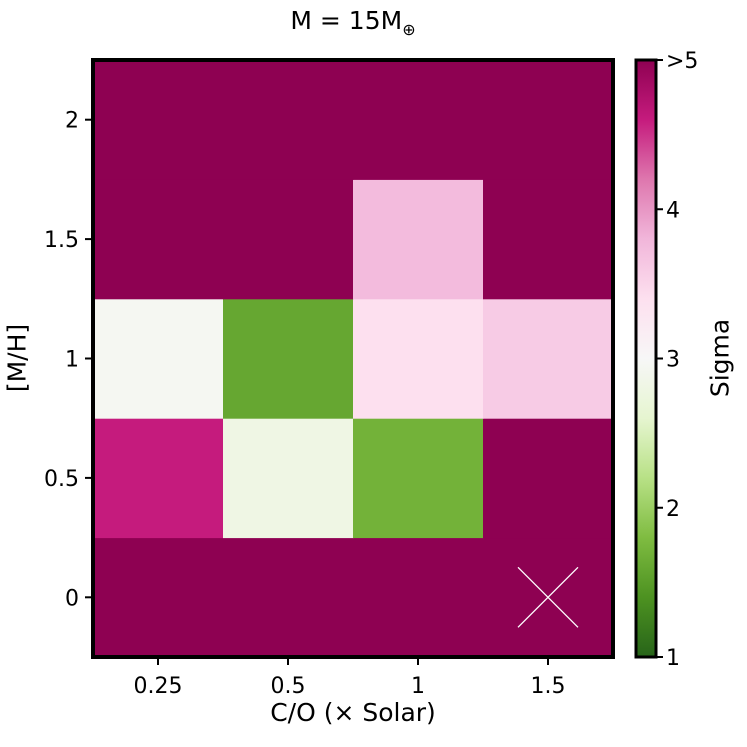 Image resolution: width=747 pixels, height=747 pixels. What do you see at coordinates (61, 240) in the screenshot?
I see `y-tick-label: 1.5` at bounding box center [61, 240].